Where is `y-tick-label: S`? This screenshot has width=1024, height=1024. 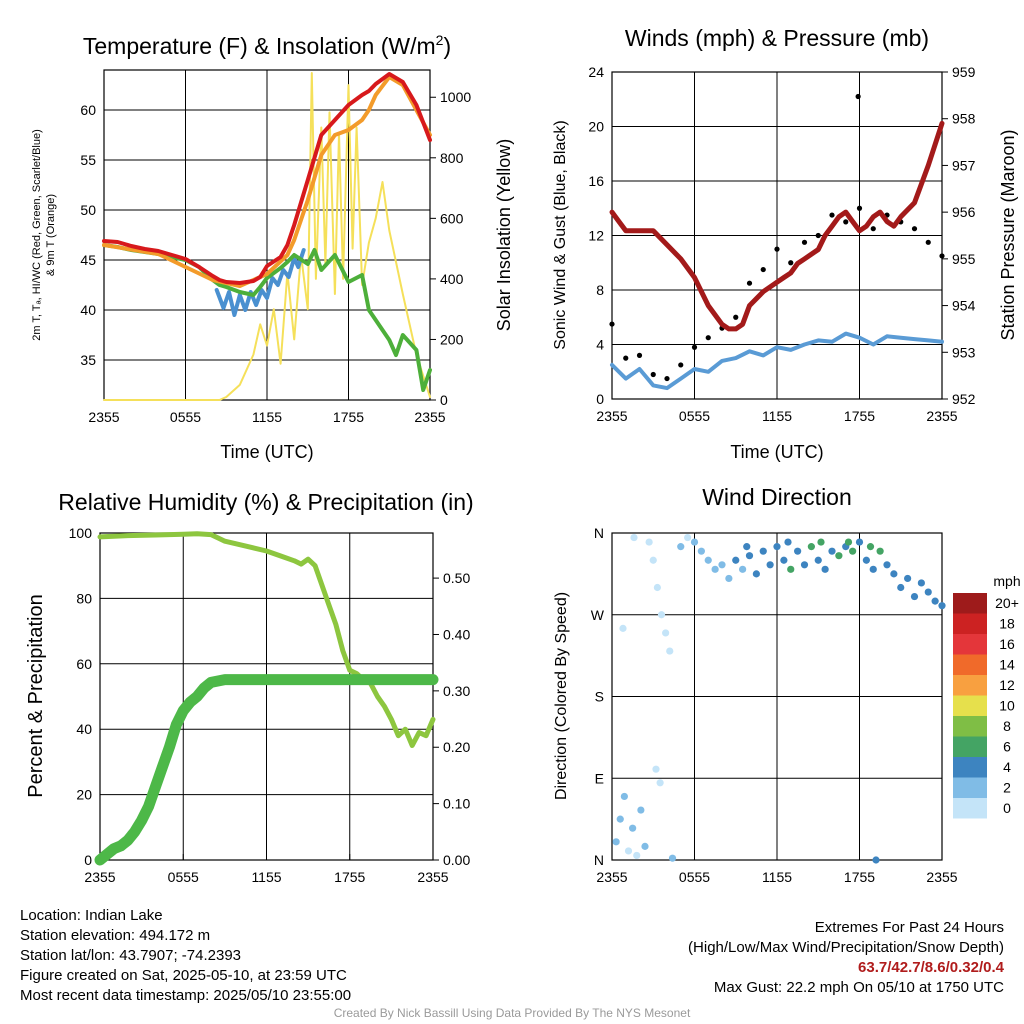
y-tick-label: S is located at coordinates (599, 697).